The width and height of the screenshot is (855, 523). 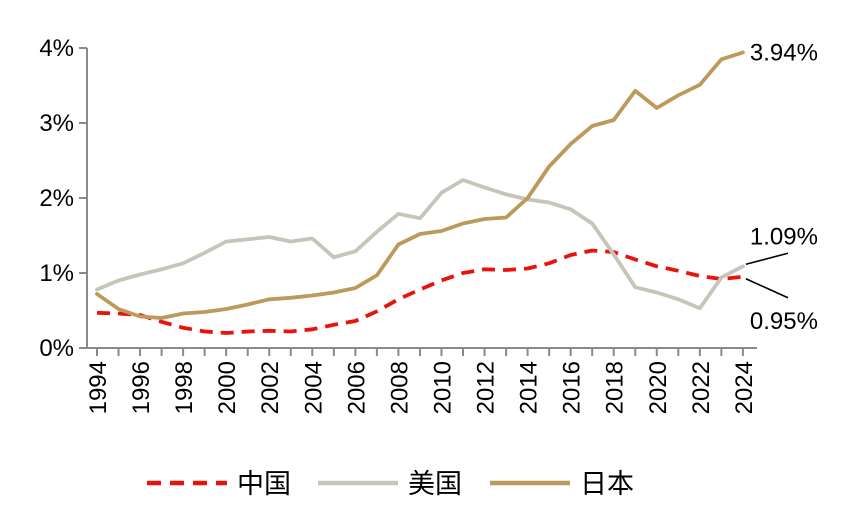 What do you see at coordinates (562, 484) in the screenshot?
I see `legend-item-japan: 日本` at bounding box center [562, 484].